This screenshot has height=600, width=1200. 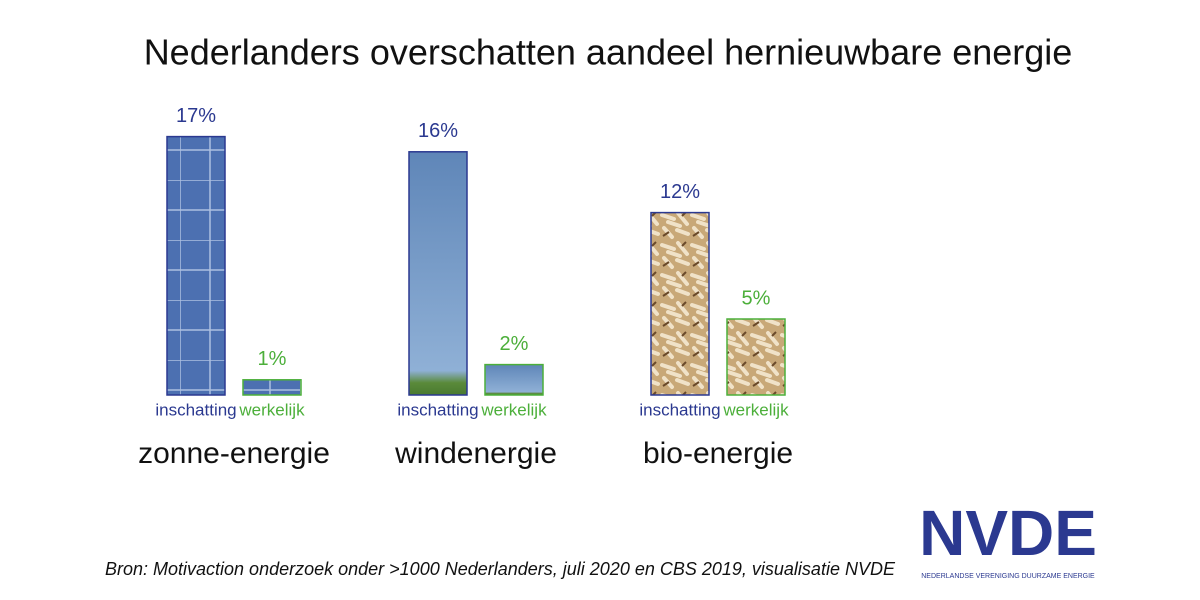 I want to click on category-label: windenergie, so click(x=475, y=453).